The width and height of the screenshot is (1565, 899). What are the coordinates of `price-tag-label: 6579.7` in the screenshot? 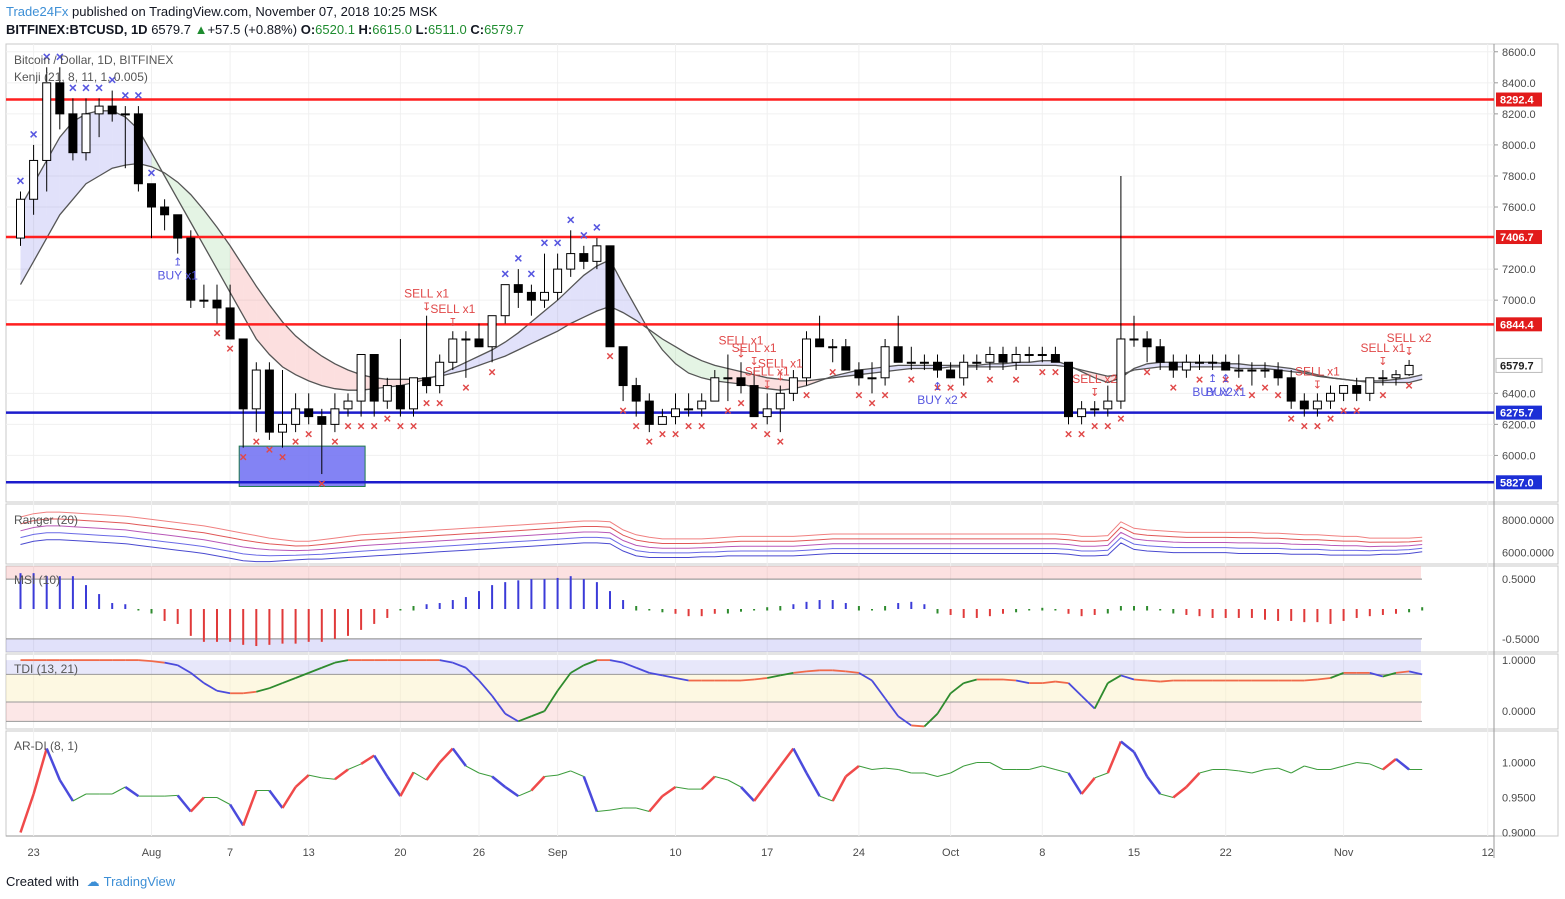 It's located at (1517, 366).